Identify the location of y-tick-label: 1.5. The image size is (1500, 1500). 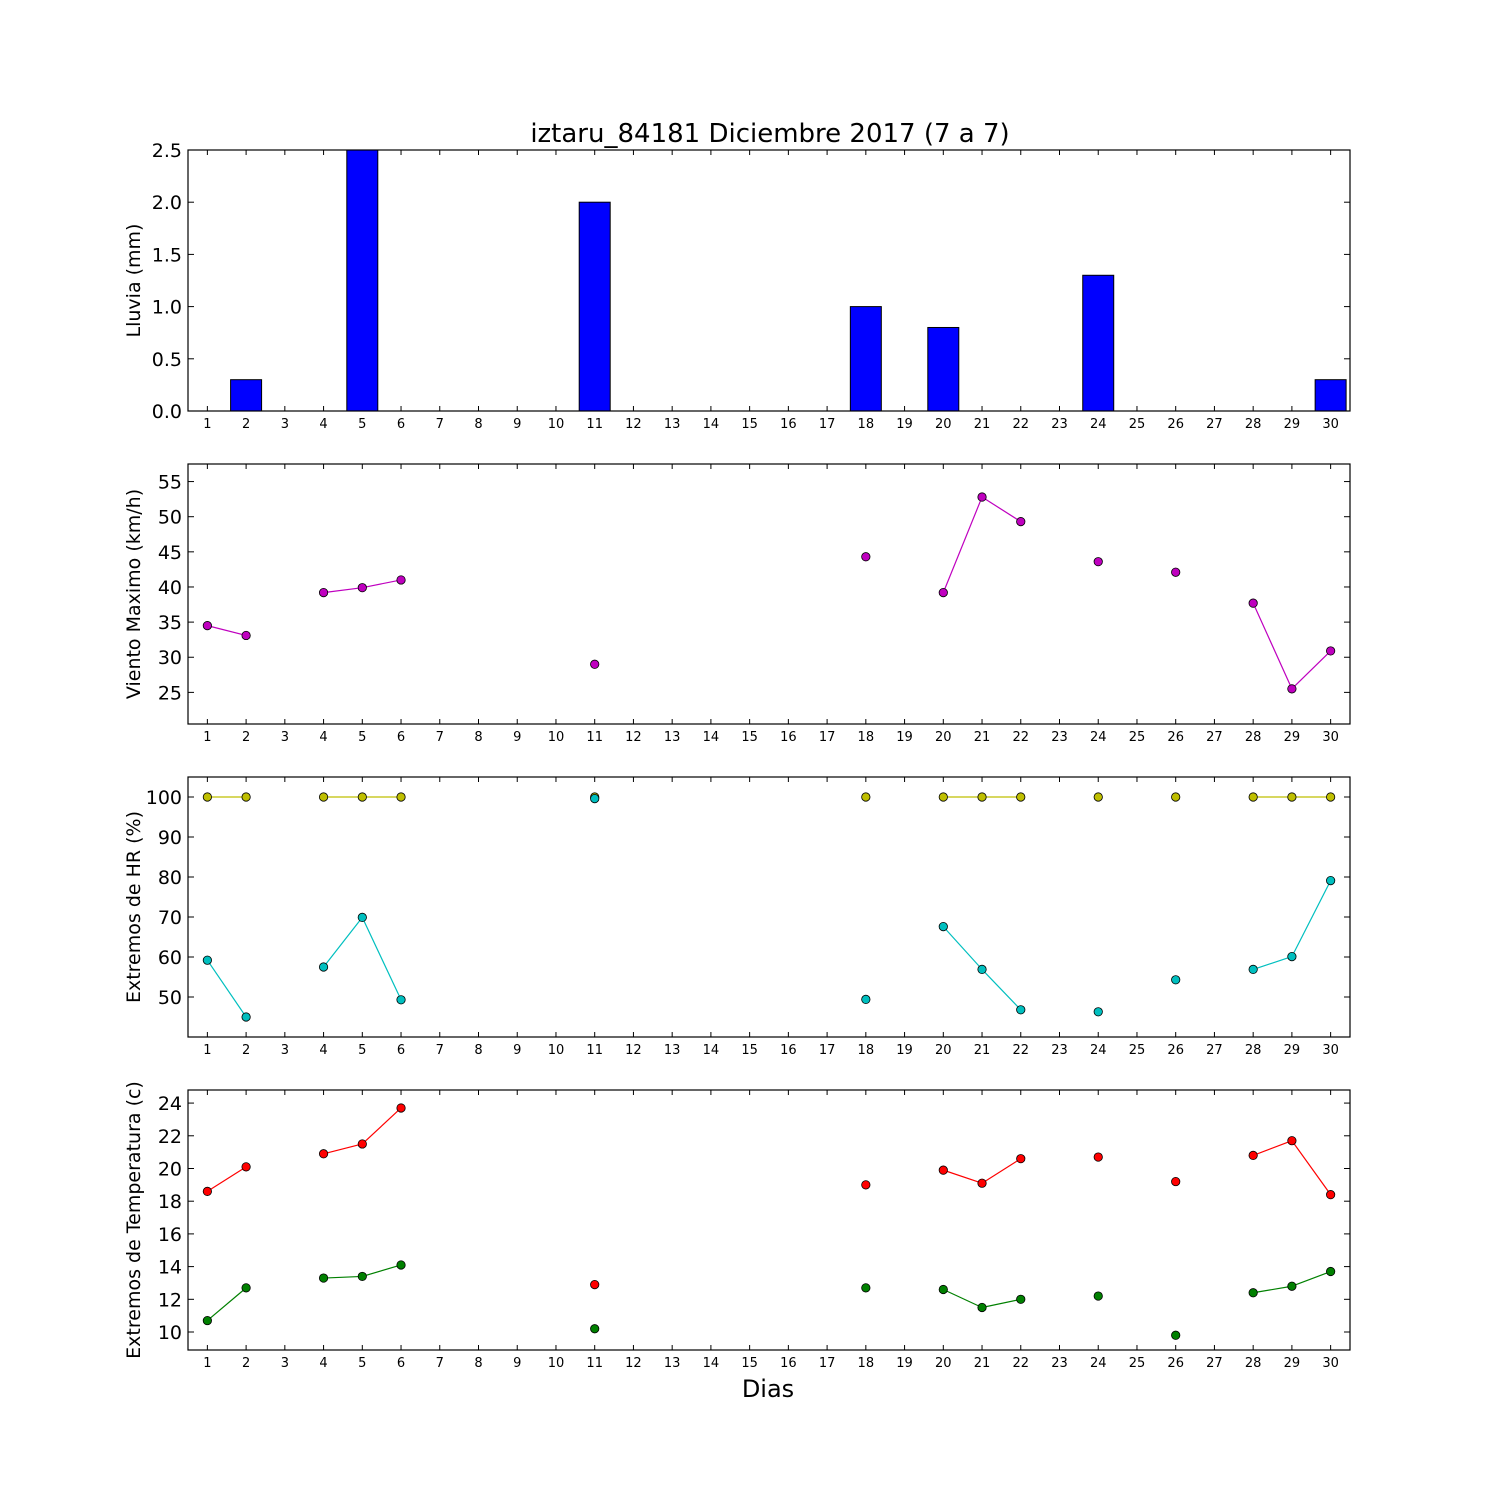
(167, 255).